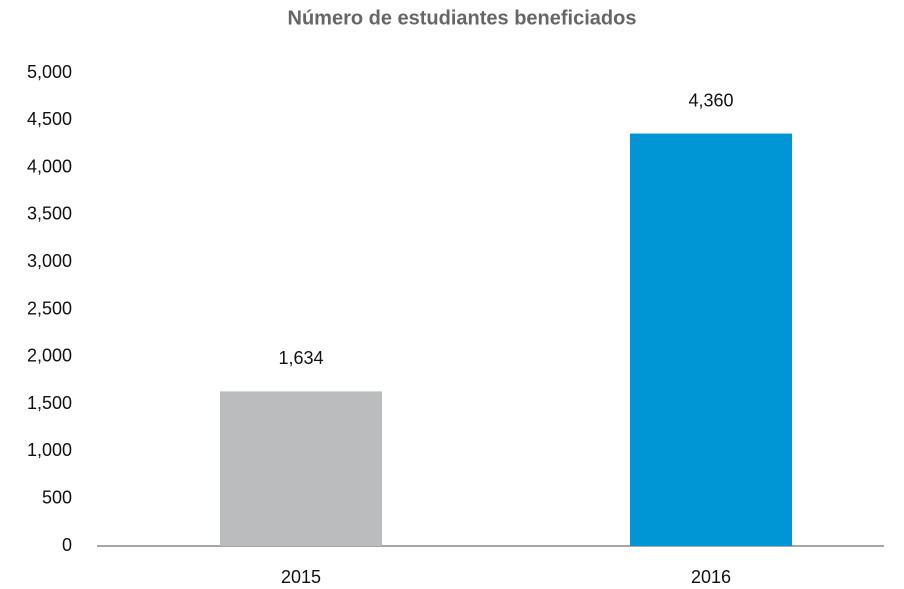 This screenshot has height=589, width=904. Describe the element at coordinates (49, 72) in the screenshot. I see `y-tick-label: 5,000` at that location.